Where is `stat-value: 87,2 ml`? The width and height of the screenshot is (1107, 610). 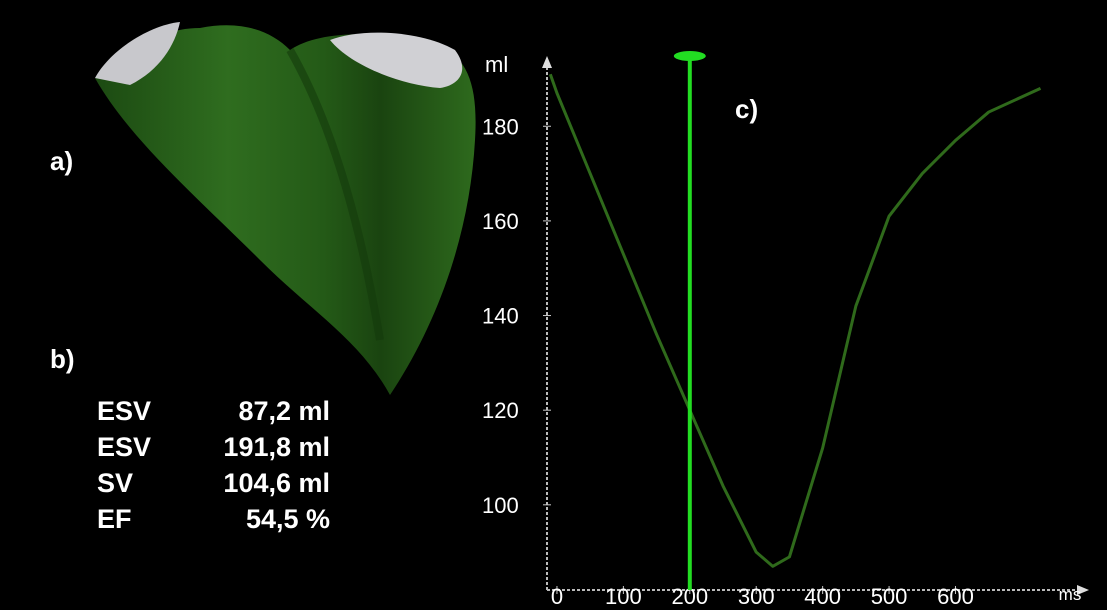
stat-value: 87,2 ml is located at coordinates (284, 411).